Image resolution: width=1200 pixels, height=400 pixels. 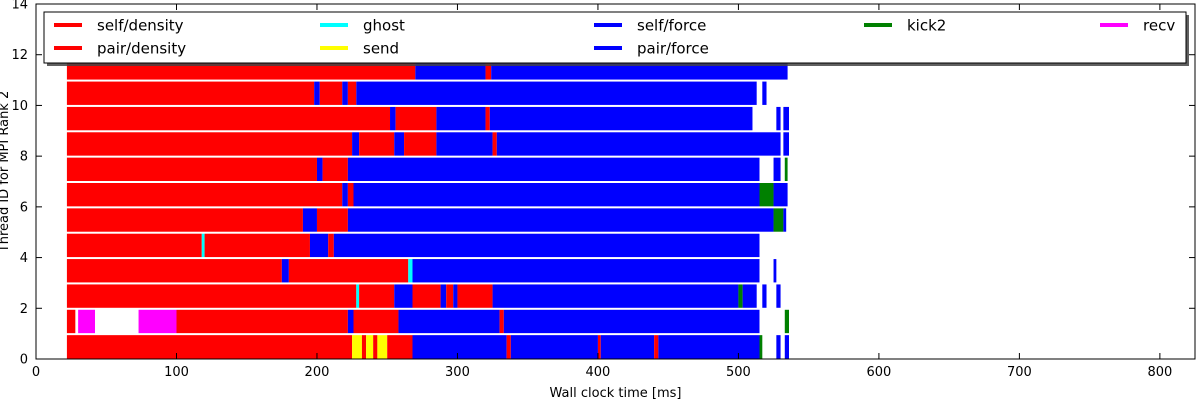 What do you see at coordinates (317, 372) in the screenshot?
I see `x-tick-label: 200` at bounding box center [317, 372].